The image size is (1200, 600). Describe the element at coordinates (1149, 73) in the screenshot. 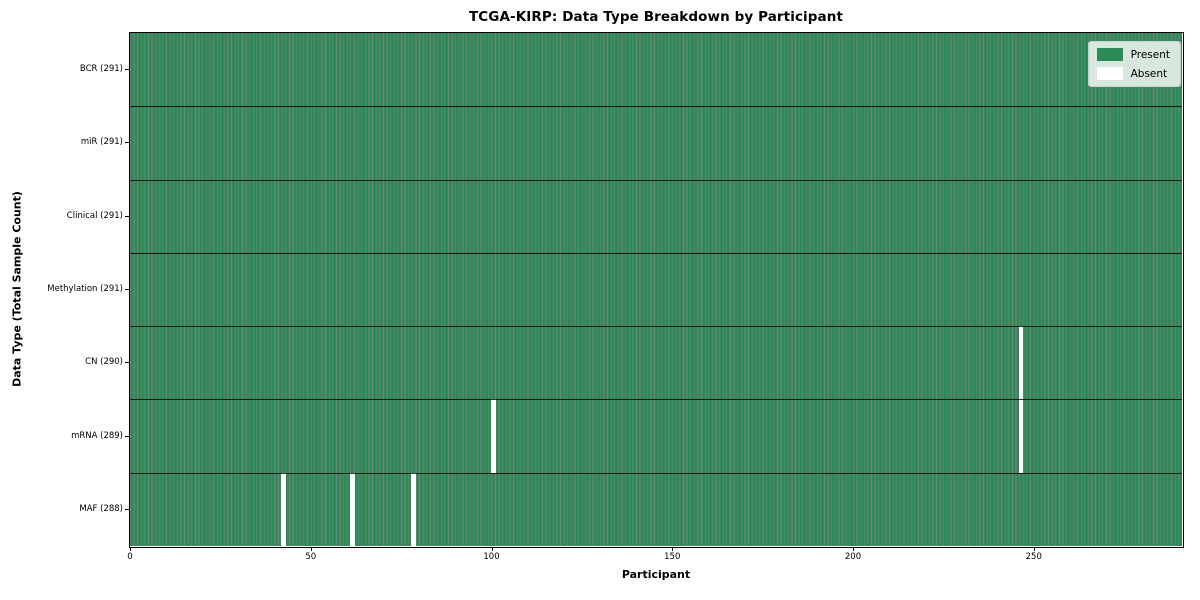

I see `legend-label-absent: Absent` at that location.